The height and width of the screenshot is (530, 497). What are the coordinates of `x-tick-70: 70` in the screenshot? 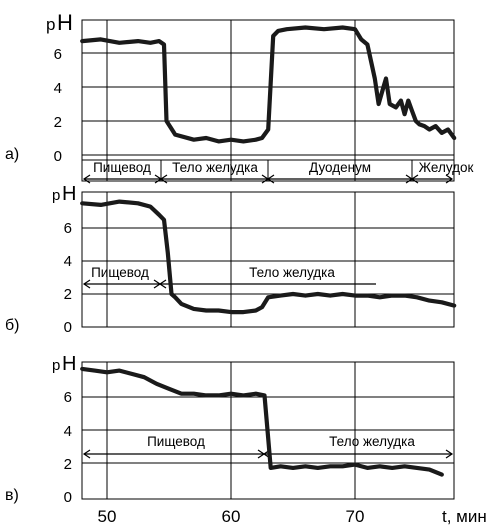 It's located at (355, 516).